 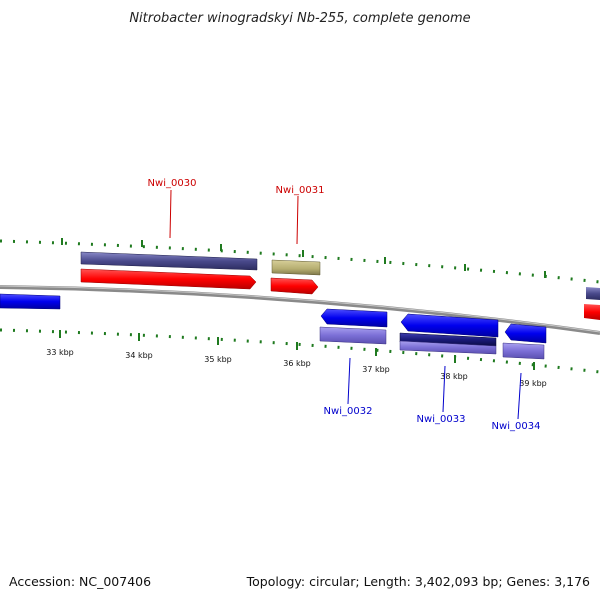 What do you see at coordinates (593, 293) in the screenshot?
I see `gene-feature-partial-right` at bounding box center [593, 293].